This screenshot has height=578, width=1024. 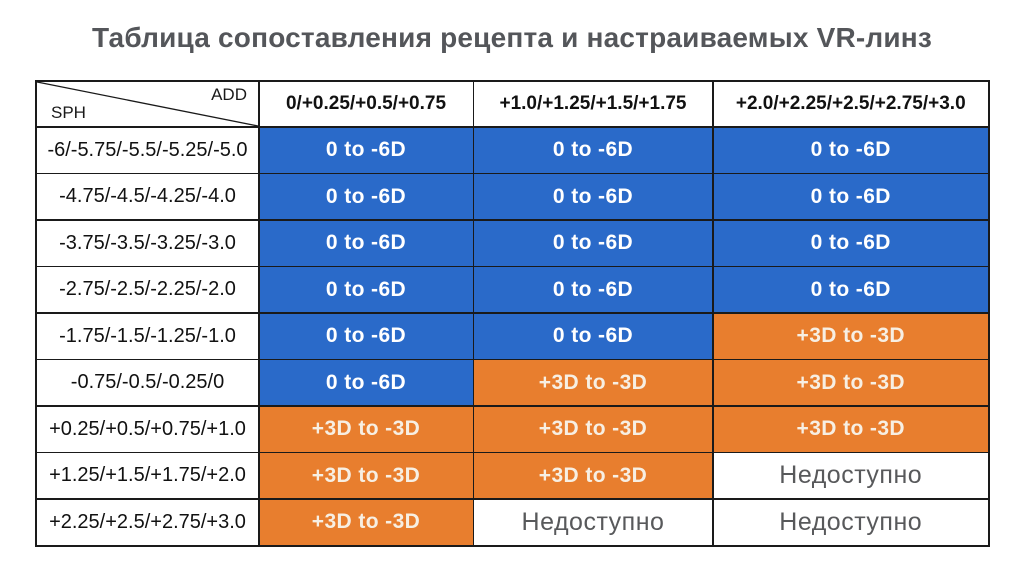 I want to click on column-header-add-1: +1.0/+1.25/+1.5/+1.75, so click(x=593, y=104).